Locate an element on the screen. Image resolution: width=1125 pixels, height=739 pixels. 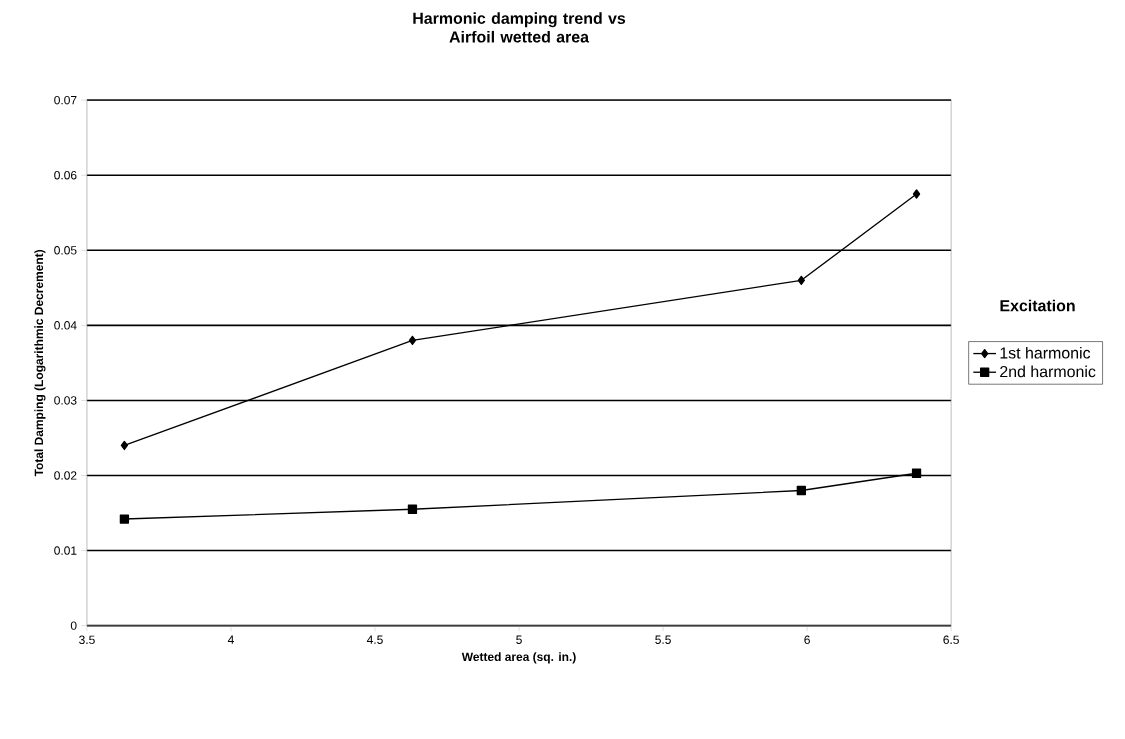
chart-title: Harmonic damping trend vs Airfoil wetted area is located at coordinates (519, 27).